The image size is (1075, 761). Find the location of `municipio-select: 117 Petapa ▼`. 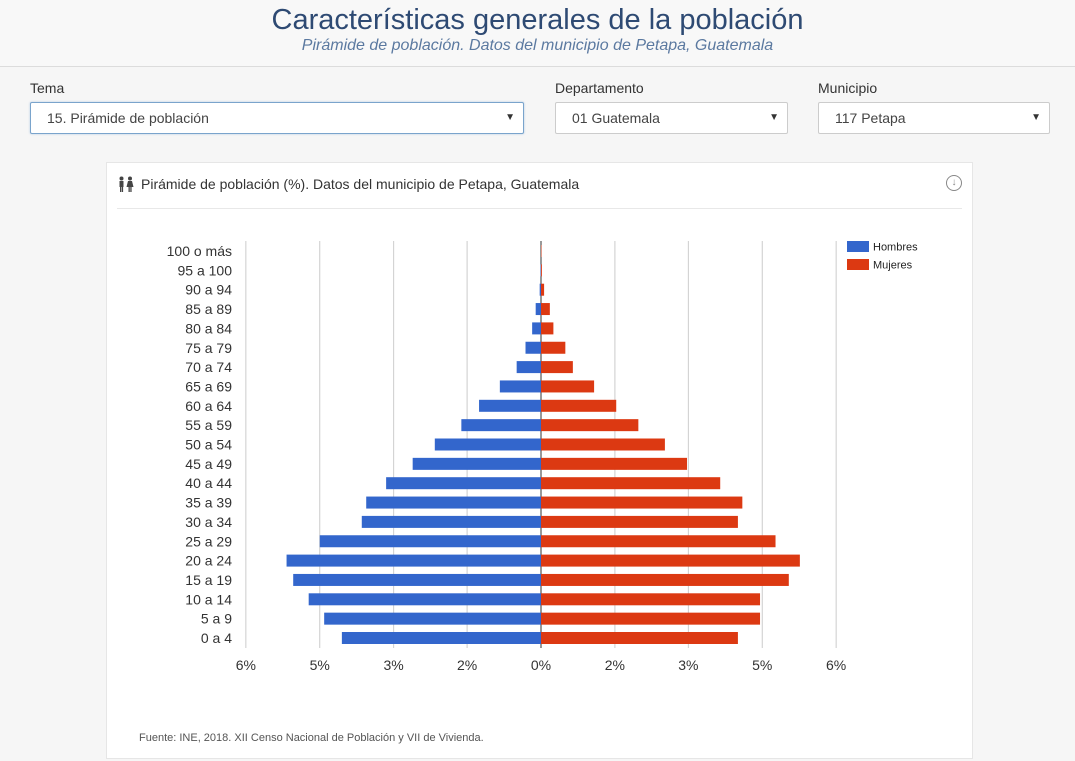

municipio-select: 117 Petapa ▼ is located at coordinates (934, 118).